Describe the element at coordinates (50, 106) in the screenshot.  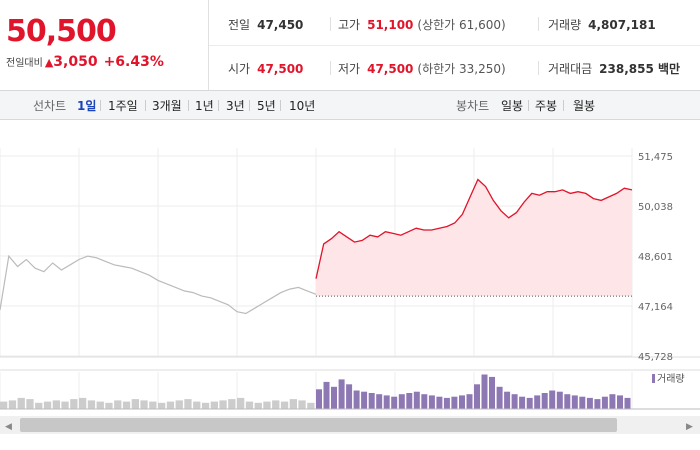
I see `line-chart-label: 선차트` at that location.